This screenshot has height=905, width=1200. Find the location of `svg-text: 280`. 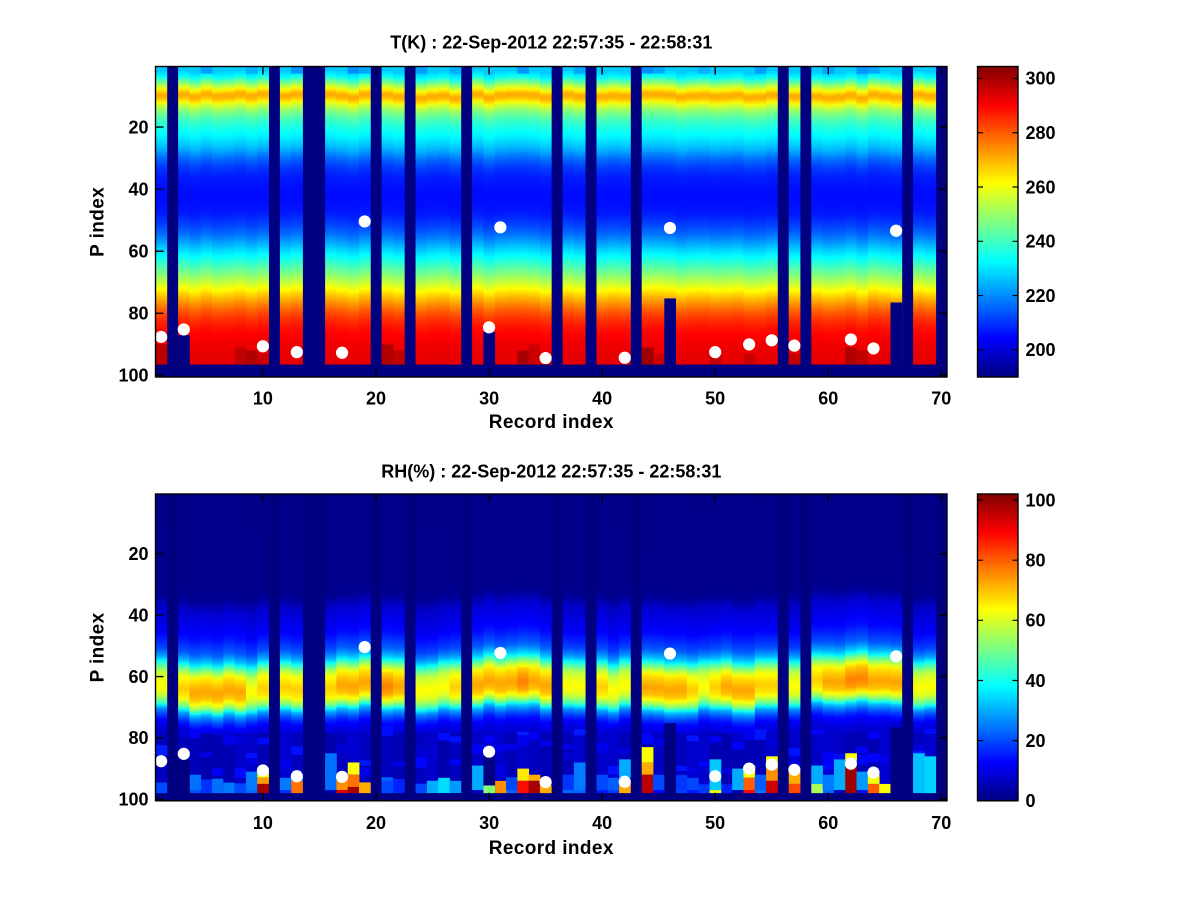

svg-text: 280 is located at coordinates (1041, 133).